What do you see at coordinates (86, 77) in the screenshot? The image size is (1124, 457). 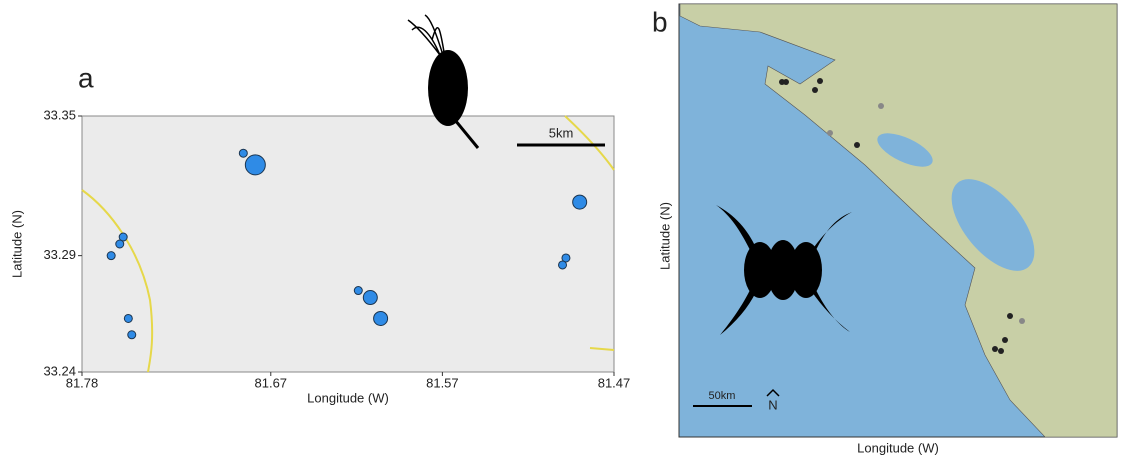 I see `panel-label: a` at bounding box center [86, 77].